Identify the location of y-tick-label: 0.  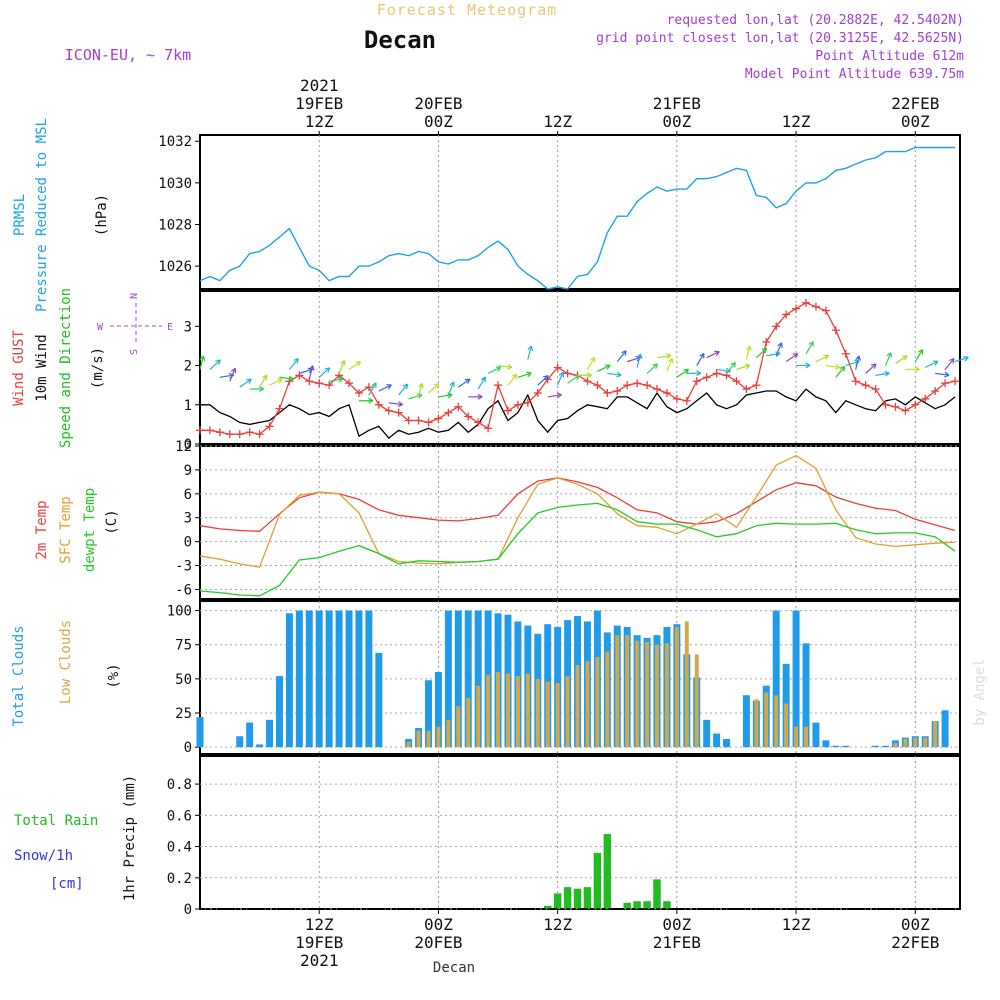
(188, 445).